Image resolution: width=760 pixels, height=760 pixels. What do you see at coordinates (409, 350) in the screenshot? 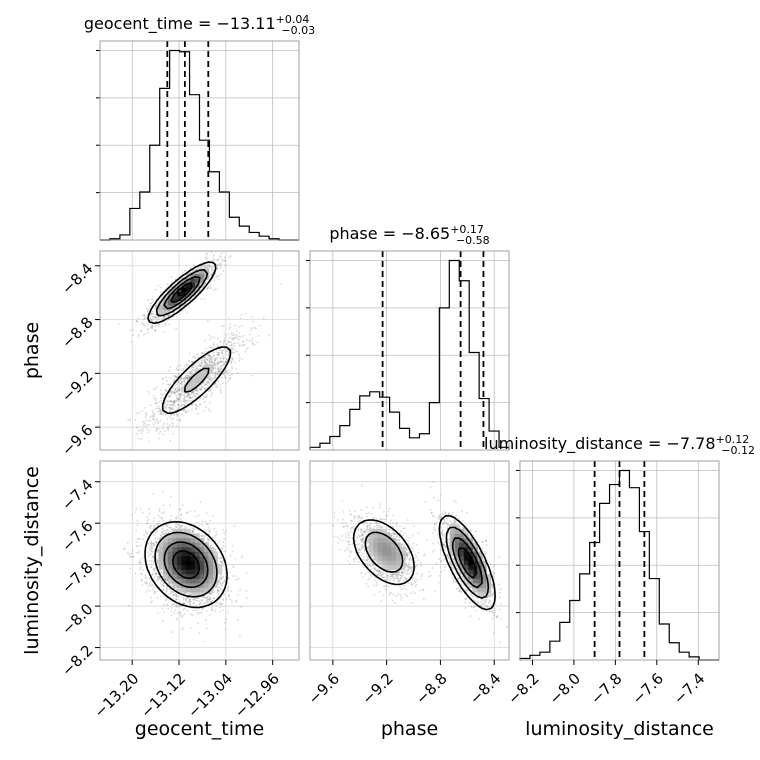
I see `panel-background` at bounding box center [409, 350].